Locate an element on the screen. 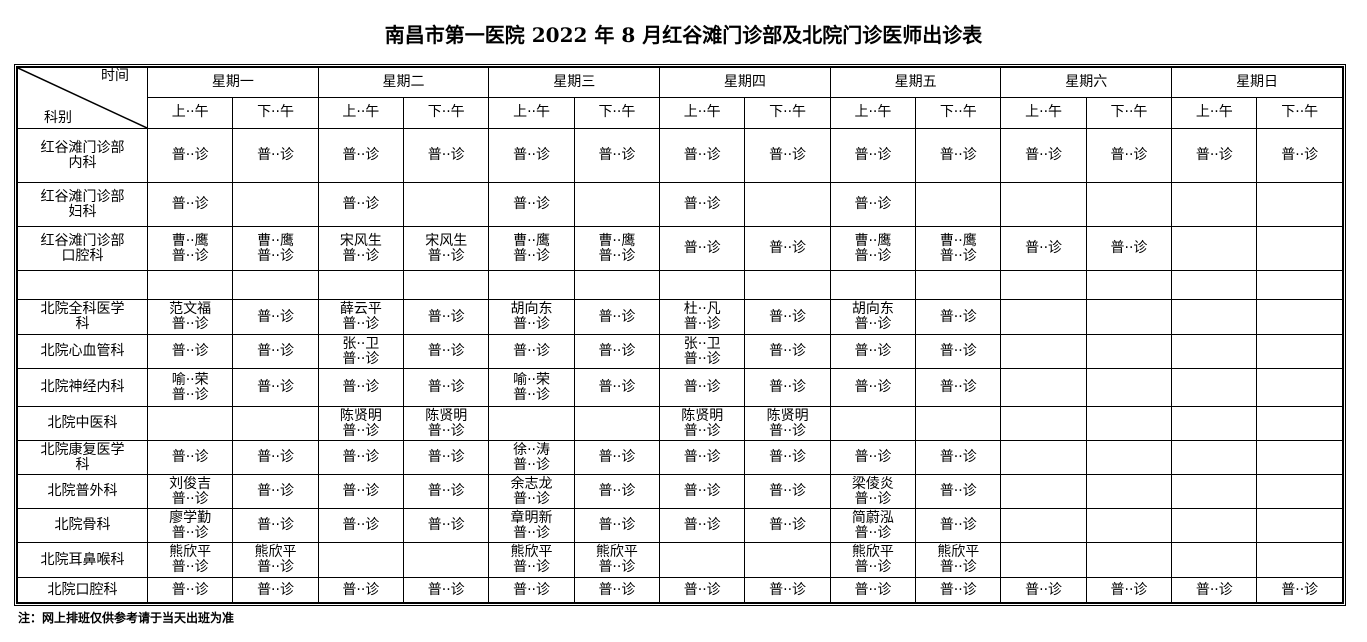 This screenshot has width=1367, height=642. page-title: 南昌市第一医院 2022 年 8 月红谷滩门诊部及北院门诊医师出诊表 is located at coordinates (683, 35).